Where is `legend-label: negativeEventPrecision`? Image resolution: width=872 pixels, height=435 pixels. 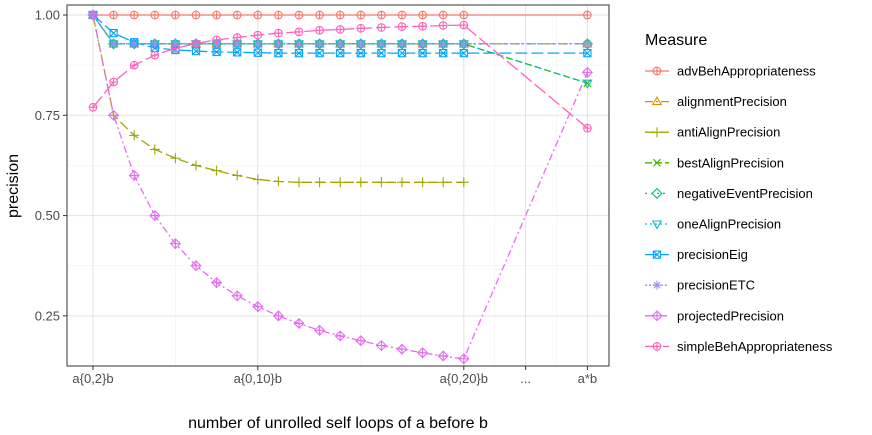 legend-label: negativeEventPrecision is located at coordinates (745, 193).